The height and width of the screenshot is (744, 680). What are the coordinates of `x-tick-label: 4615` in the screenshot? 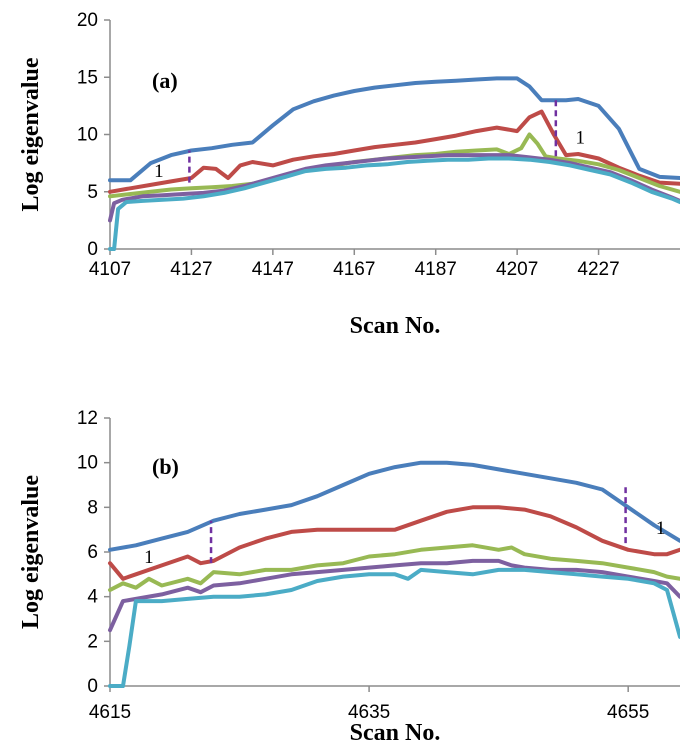 It's located at (110, 712).